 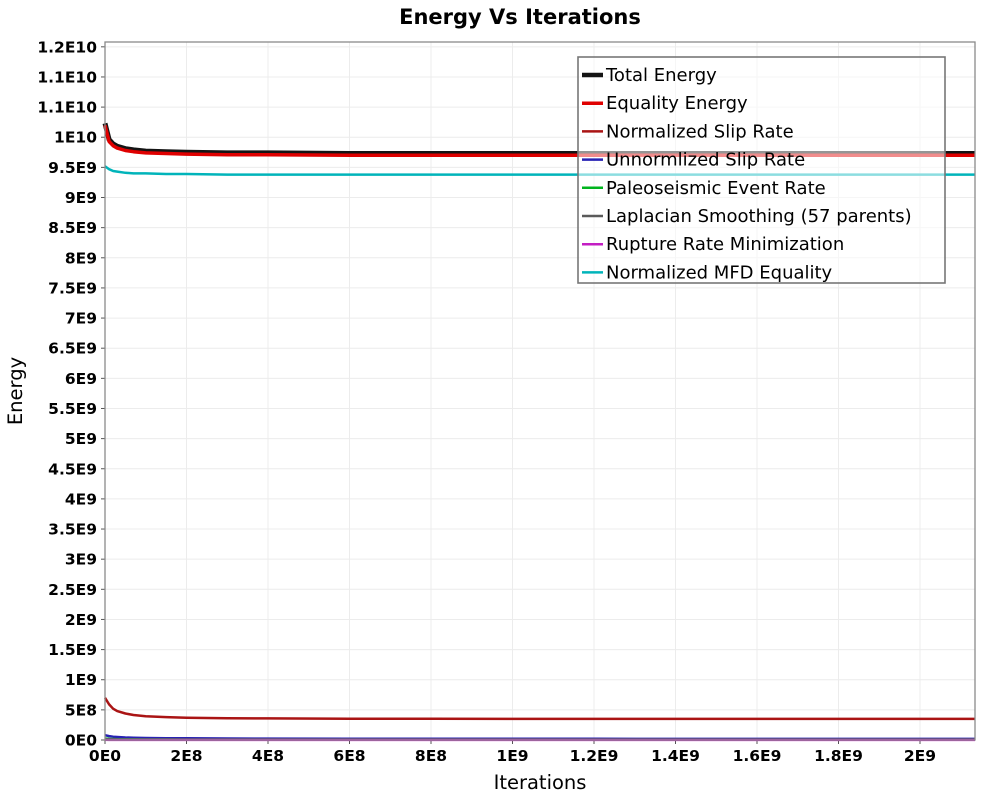 What do you see at coordinates (677, 103) in the screenshot?
I see `legend-label: Equality Energy` at bounding box center [677, 103].